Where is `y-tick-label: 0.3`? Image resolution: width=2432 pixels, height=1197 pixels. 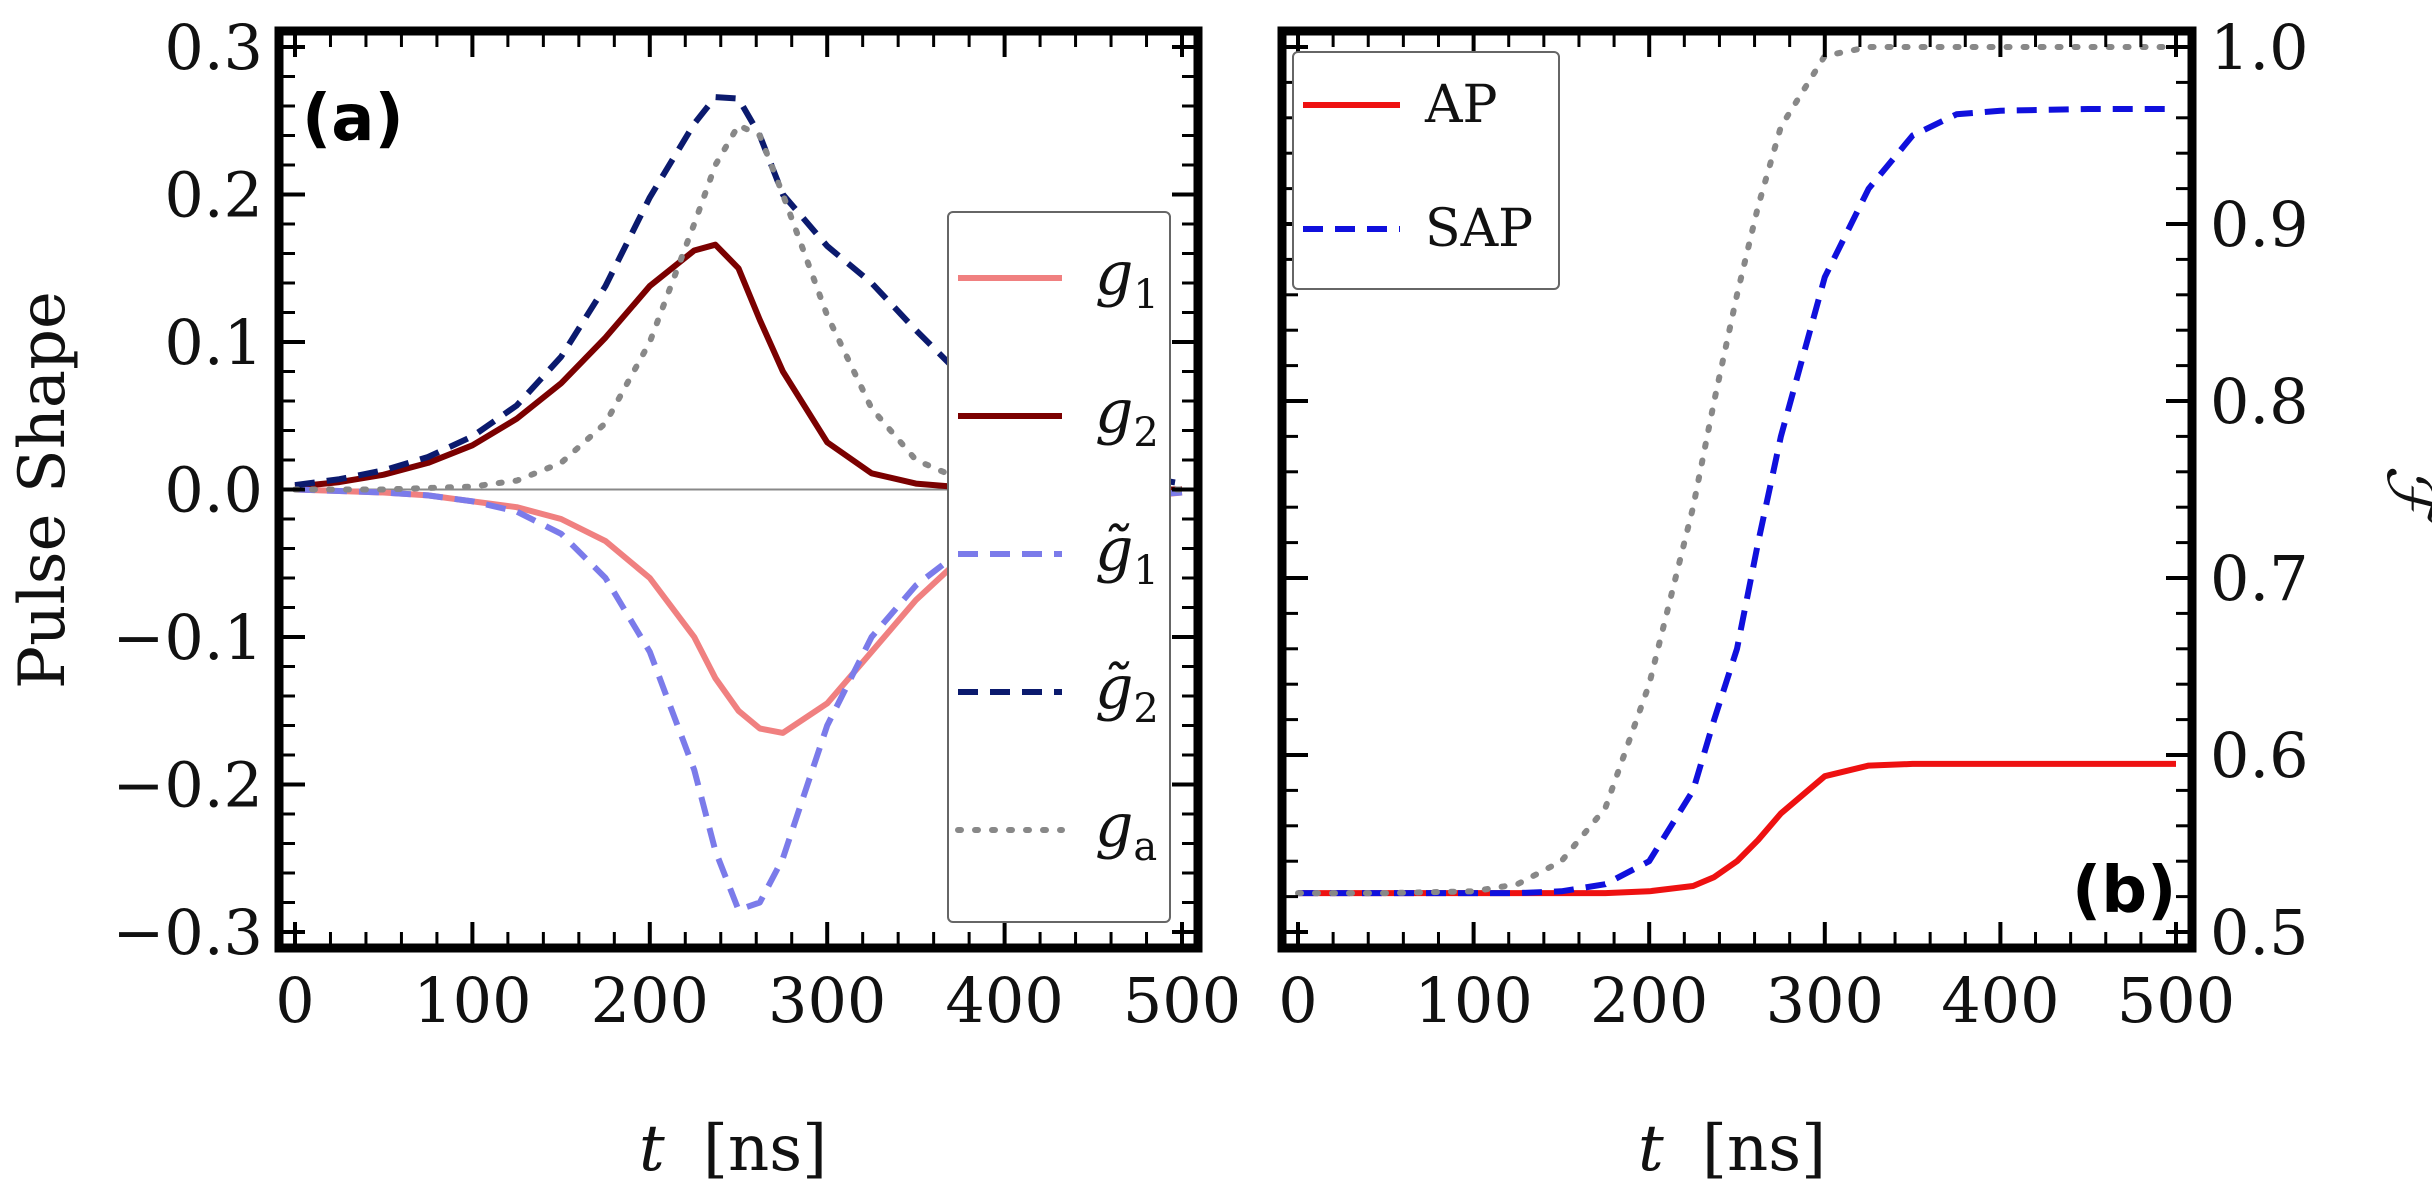 y-tick-label: 0.3 is located at coordinates (213, 47).